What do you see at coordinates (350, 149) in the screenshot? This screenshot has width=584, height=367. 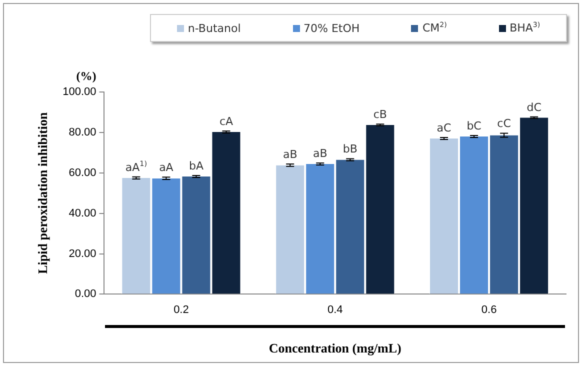 I see `annotation: bB` at bounding box center [350, 149].